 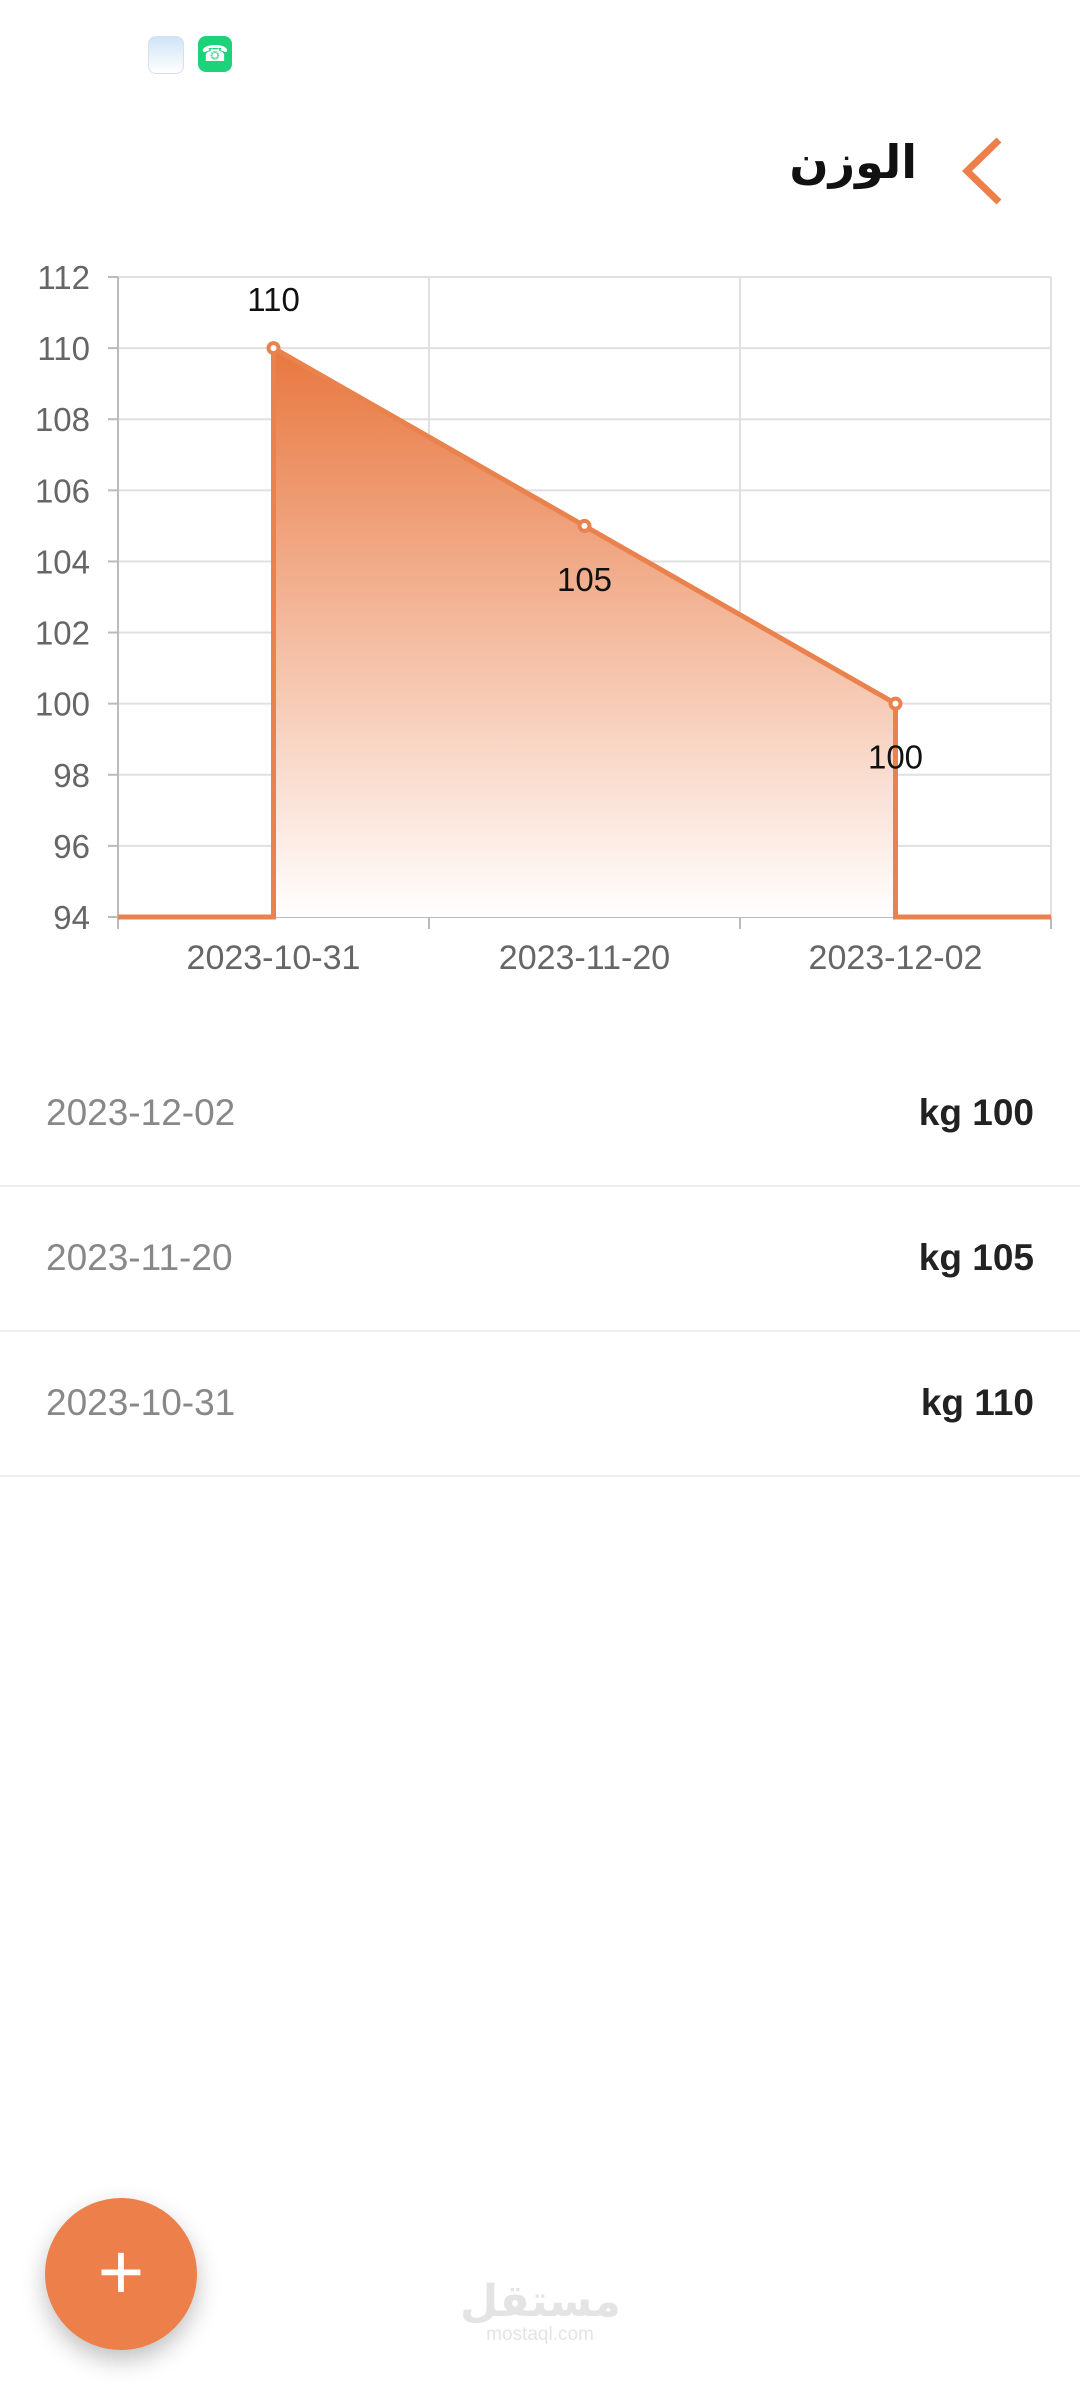 What do you see at coordinates (853, 162) in the screenshot?
I see `page-title: الوزن` at bounding box center [853, 162].